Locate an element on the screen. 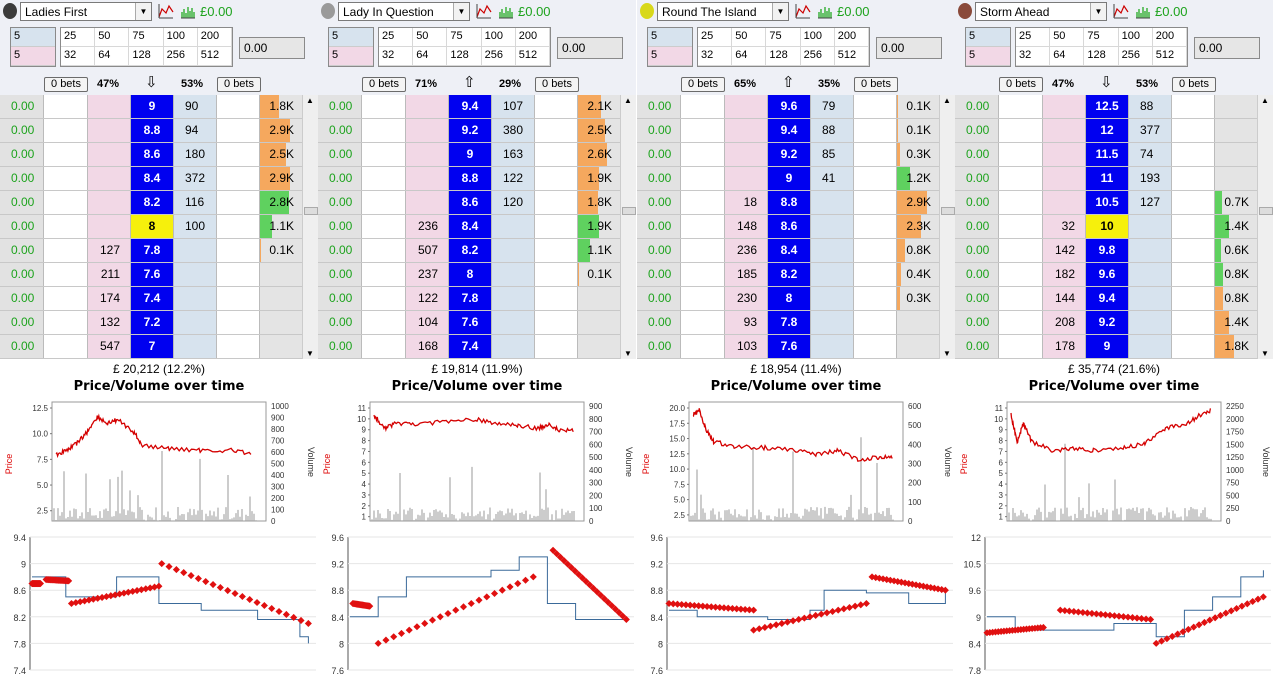 The image size is (1273, 678). stake-option: 32 is located at coordinates (715, 56).